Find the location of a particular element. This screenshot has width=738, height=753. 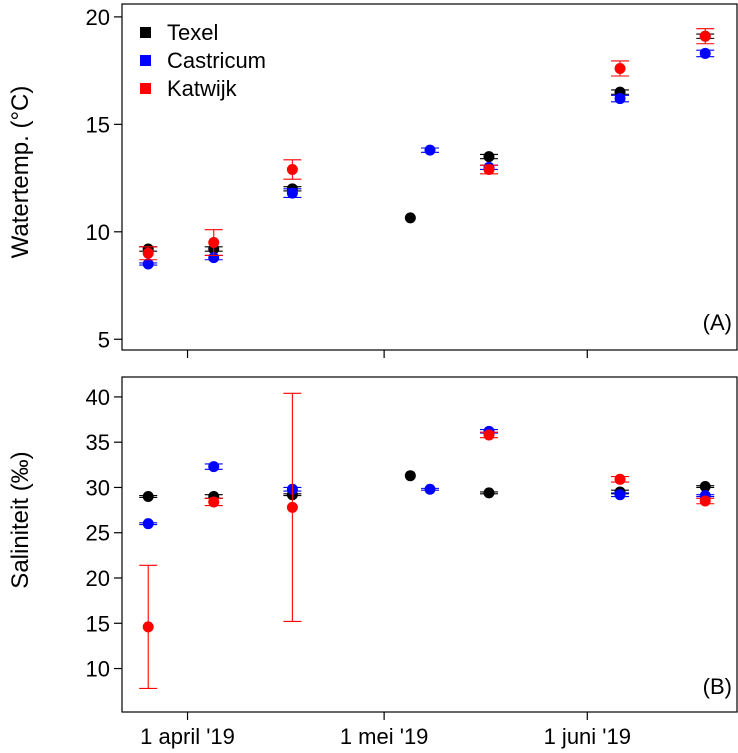

legend: Texel Castricum Katwijk is located at coordinates (203, 60).